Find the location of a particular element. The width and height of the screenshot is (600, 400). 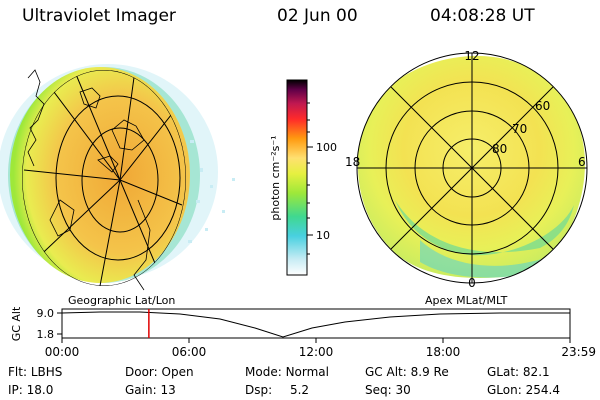

cyan-band is located at coordinates (482, 259).